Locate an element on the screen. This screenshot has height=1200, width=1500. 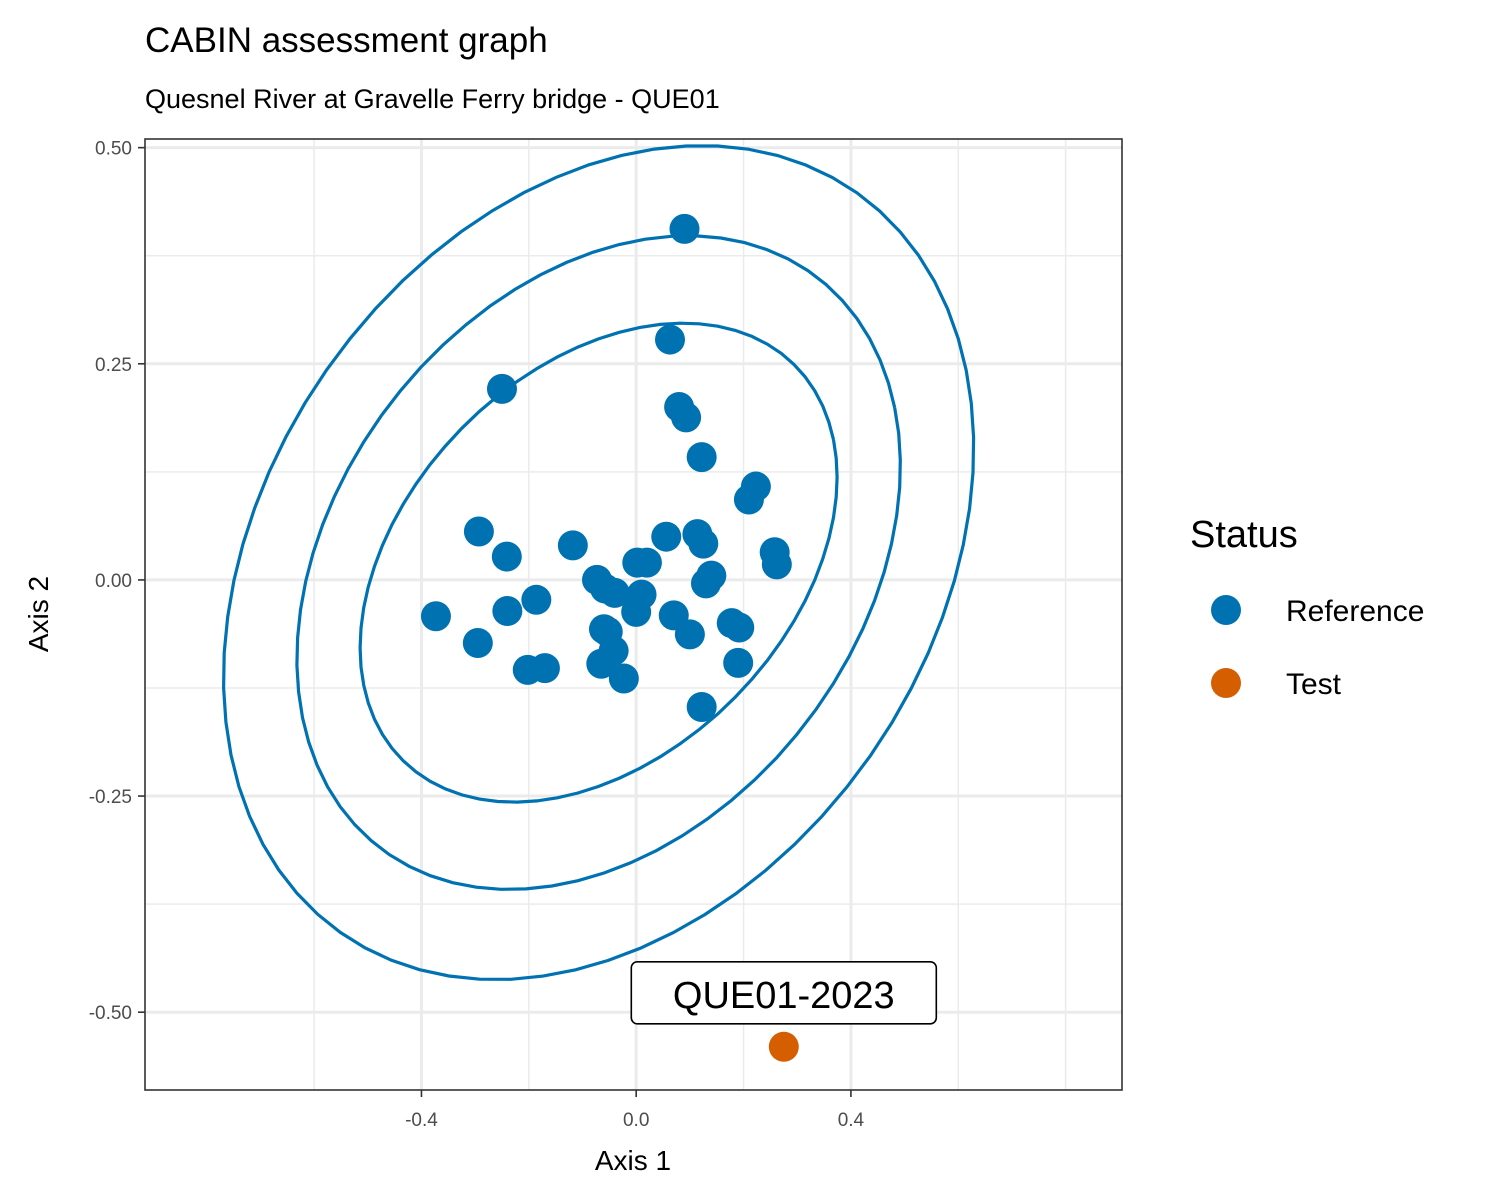
x-tick-label: -0.4 is located at coordinates (421, 1120).